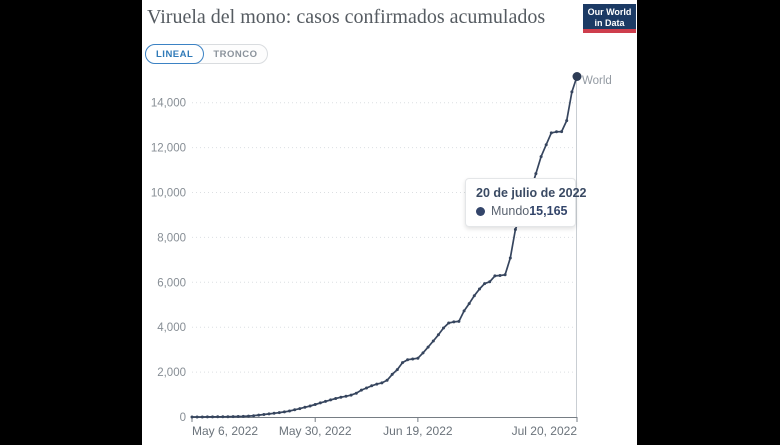 This screenshot has width=780, height=445. Describe the element at coordinates (531, 193) in the screenshot. I see `tooltip-date: 20 de julio de 2022` at that location.